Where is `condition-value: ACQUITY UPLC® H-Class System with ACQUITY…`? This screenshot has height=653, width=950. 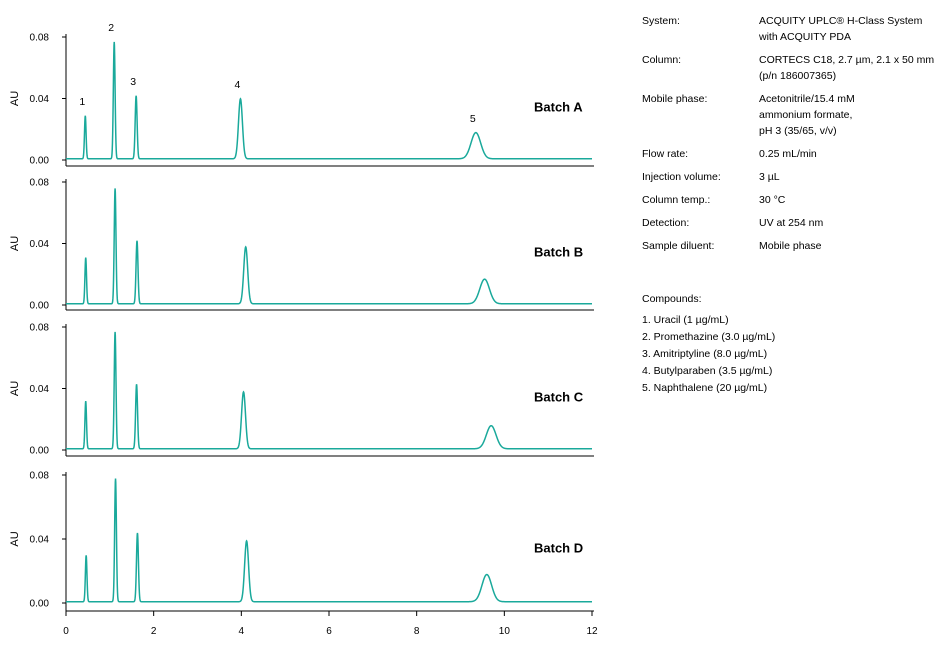
condition-value: ACQUITY UPLC® H-Class System with ACQUITY… is located at coordinates (853, 29).